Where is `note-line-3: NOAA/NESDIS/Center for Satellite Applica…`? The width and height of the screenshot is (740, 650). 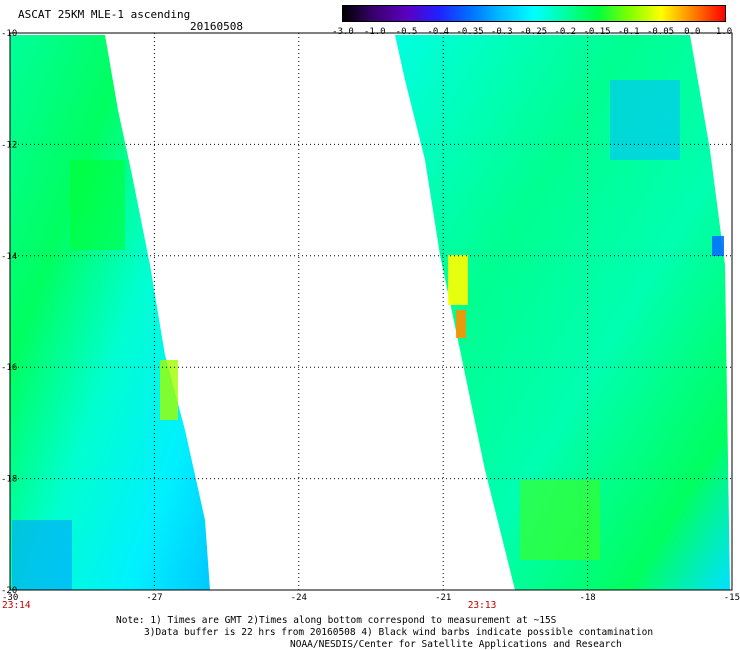 note-line-3: NOAA/NESDIS/Center for Satellite Applica… is located at coordinates (456, 644).